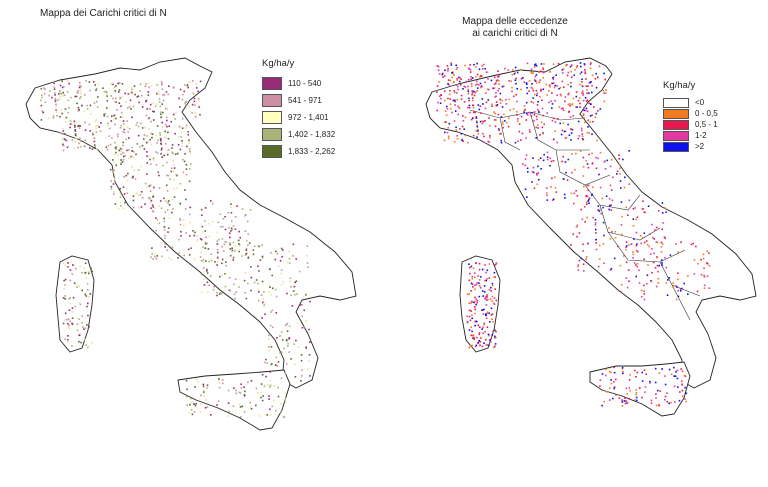 This screenshot has height=487, width=768. I want to click on right-map-legend: Kg/ha/y <0 0 - 0,5 0,5 - 1 1-2 >2, so click(690, 116).